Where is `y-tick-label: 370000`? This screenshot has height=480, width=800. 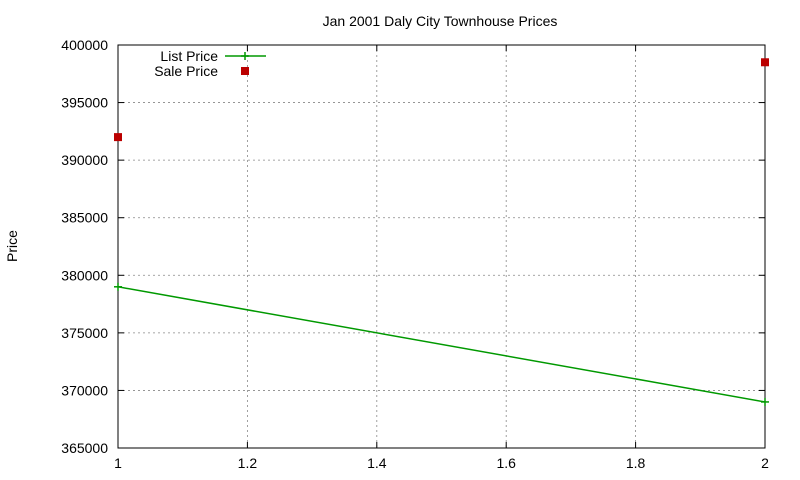 y-tick-label: 370000 is located at coordinates (84, 390).